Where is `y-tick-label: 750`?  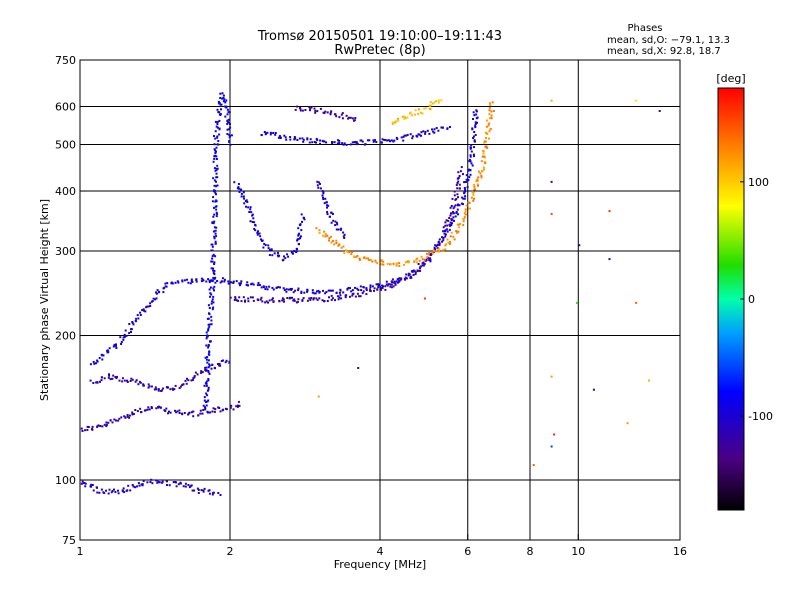
y-tick-label: 750 is located at coordinates (65, 60).